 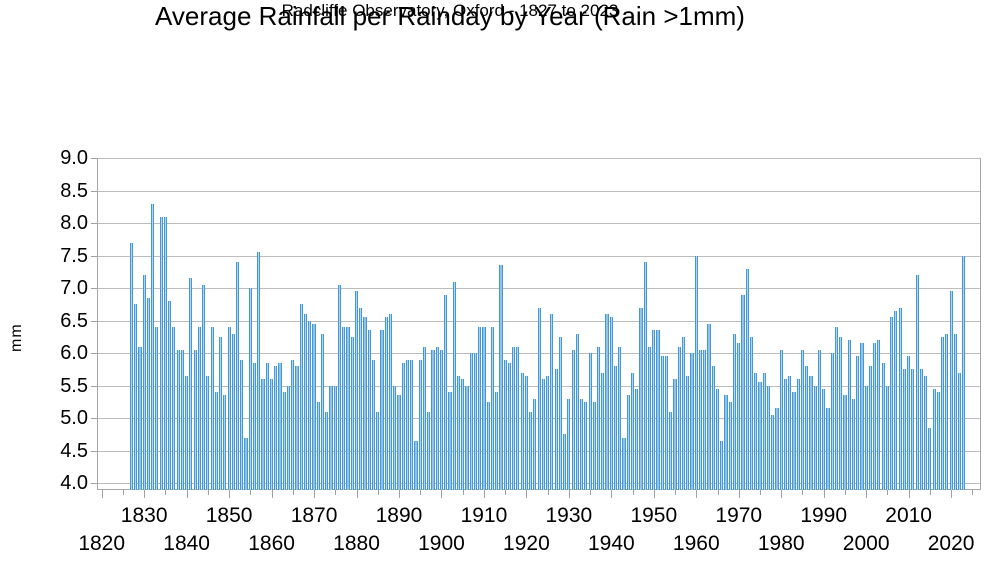 What do you see at coordinates (824, 515) in the screenshot?
I see `x-axis-label: 1990` at bounding box center [824, 515].